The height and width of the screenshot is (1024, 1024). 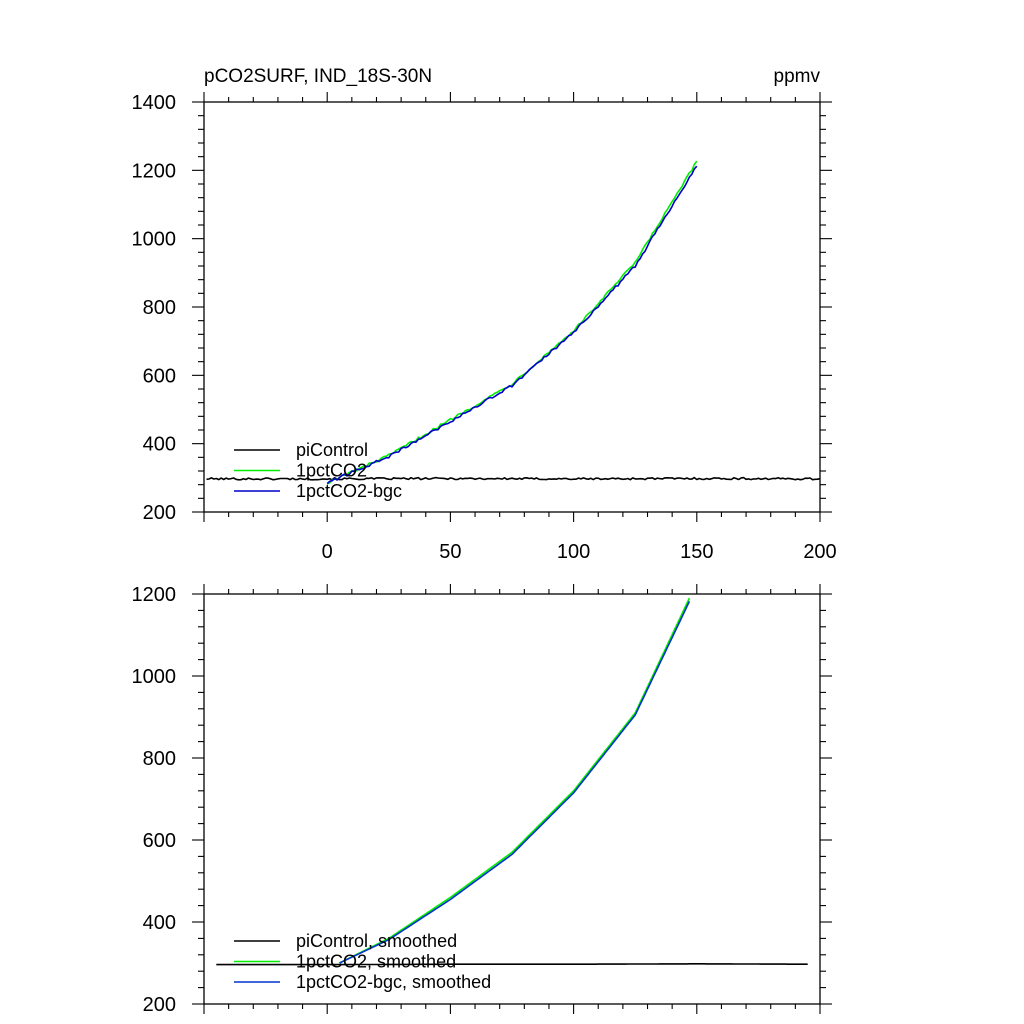 What do you see at coordinates (376, 941) in the screenshot?
I see `bottom-legend-label-1: piControl, smoothed` at bounding box center [376, 941].